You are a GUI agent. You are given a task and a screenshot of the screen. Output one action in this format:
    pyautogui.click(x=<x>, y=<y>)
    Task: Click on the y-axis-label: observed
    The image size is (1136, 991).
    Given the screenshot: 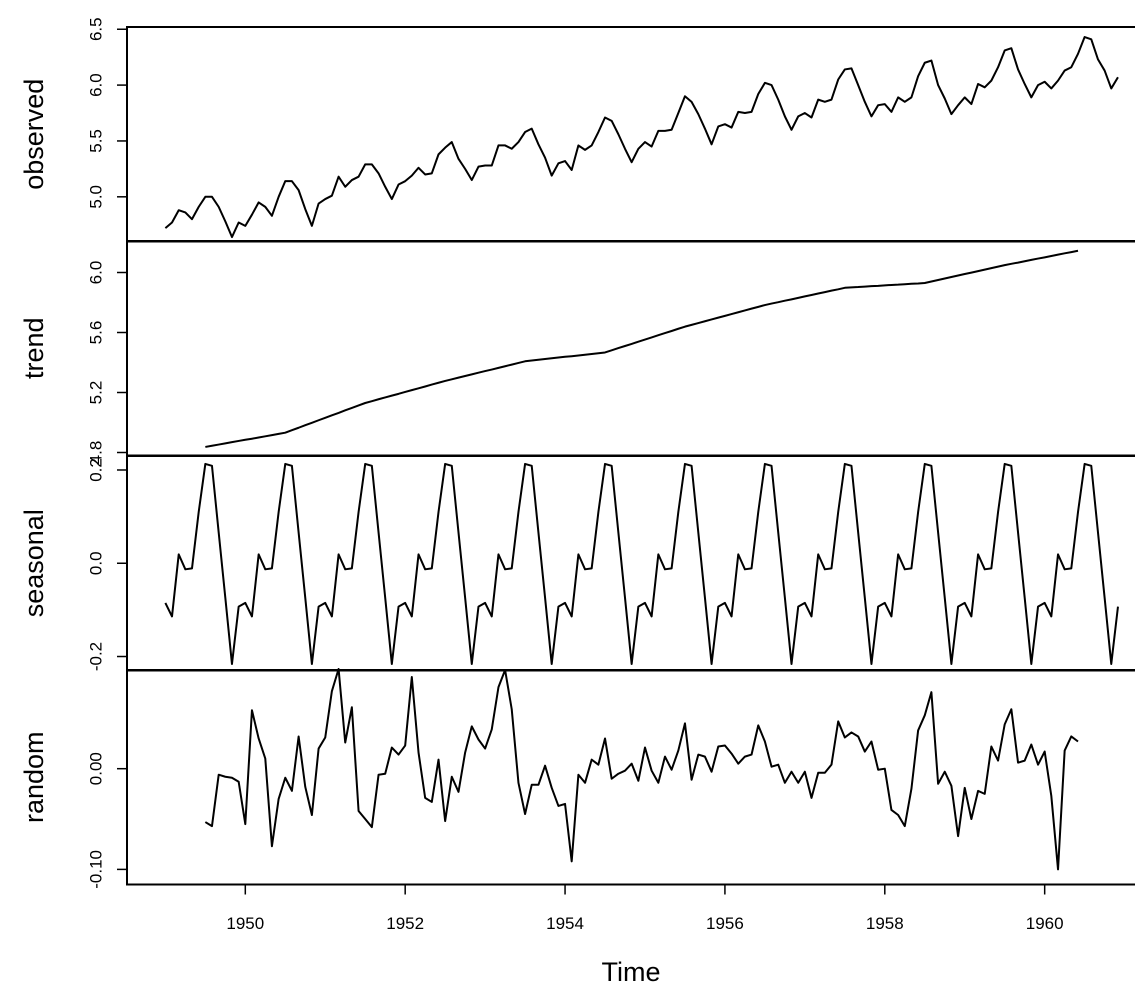 What is the action you would take?
    pyautogui.click(x=34, y=134)
    